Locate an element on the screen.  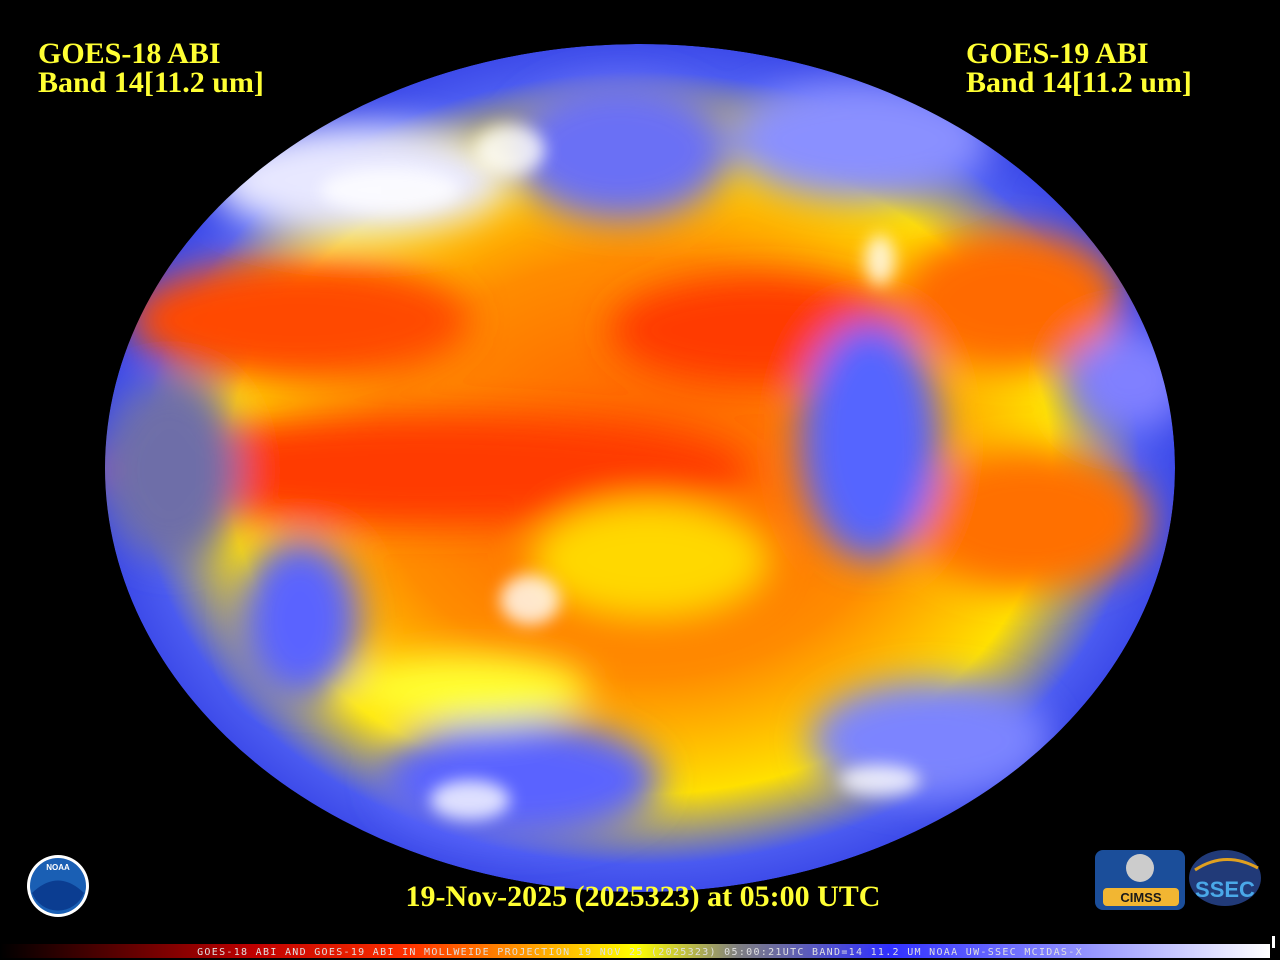
timestamp: 19-Nov-2025 (2025323) at 05:00 UTC is located at coordinates (643, 896).